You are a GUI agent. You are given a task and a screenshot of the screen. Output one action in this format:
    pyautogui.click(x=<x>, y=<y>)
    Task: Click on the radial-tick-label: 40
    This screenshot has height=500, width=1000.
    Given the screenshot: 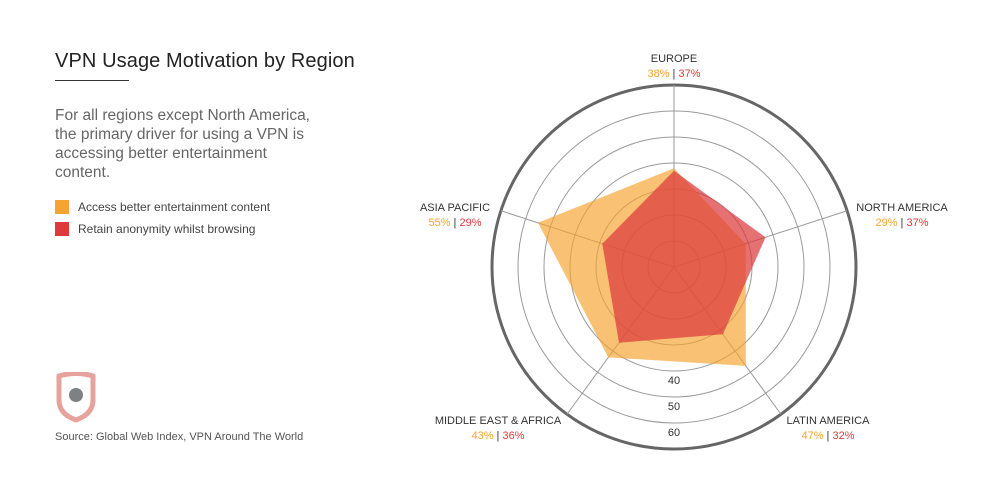 What is the action you would take?
    pyautogui.click(x=674, y=381)
    